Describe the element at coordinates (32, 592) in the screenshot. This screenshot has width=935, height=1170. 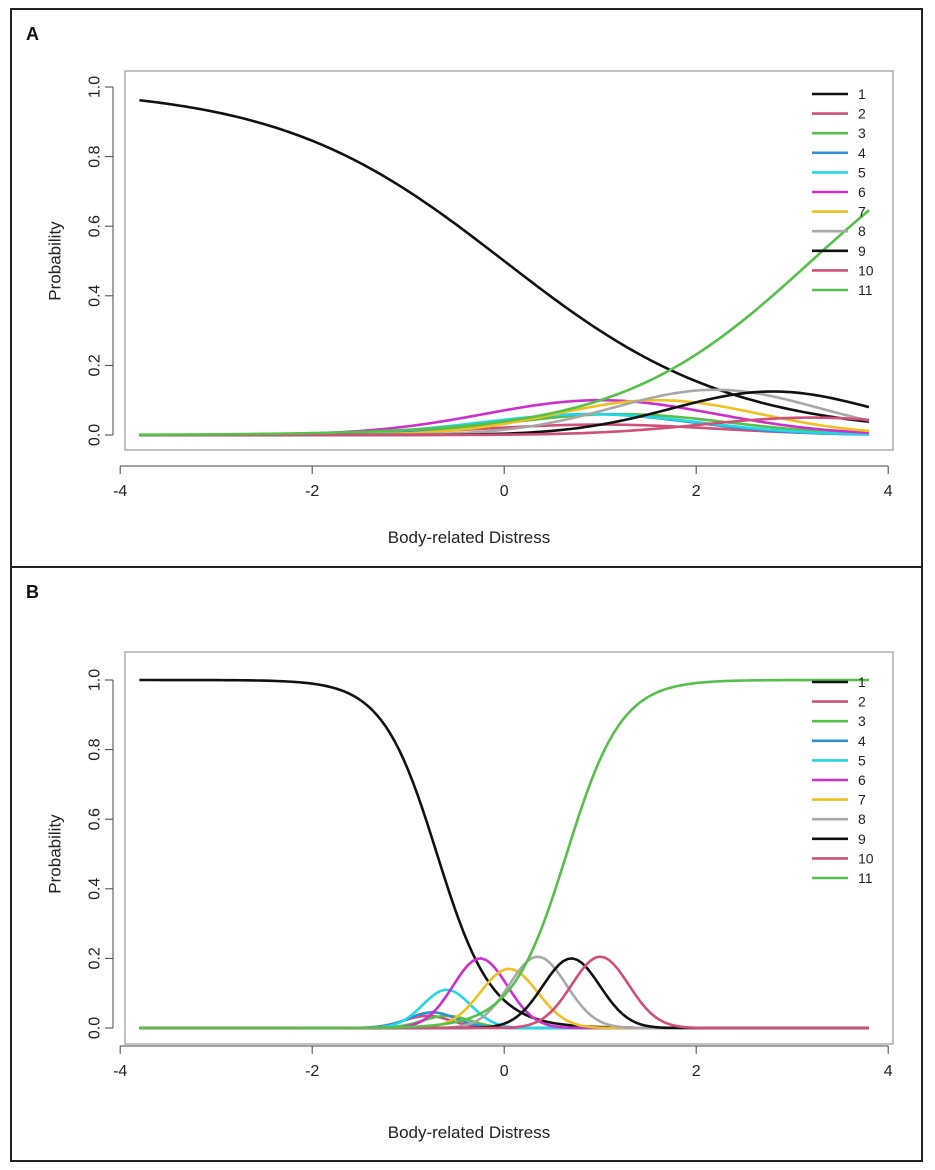
I see `panel-label: B` at that location.